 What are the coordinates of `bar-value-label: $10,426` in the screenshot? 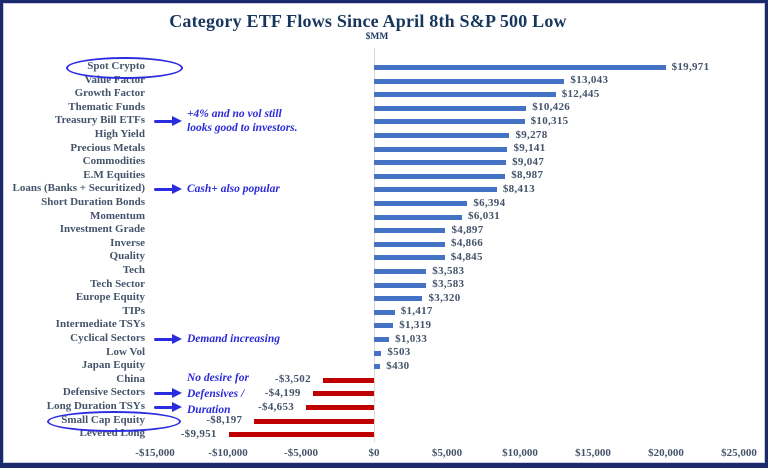 It's located at (551, 107).